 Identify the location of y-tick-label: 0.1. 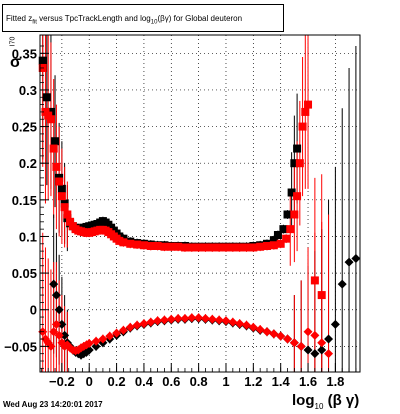
(28, 236).